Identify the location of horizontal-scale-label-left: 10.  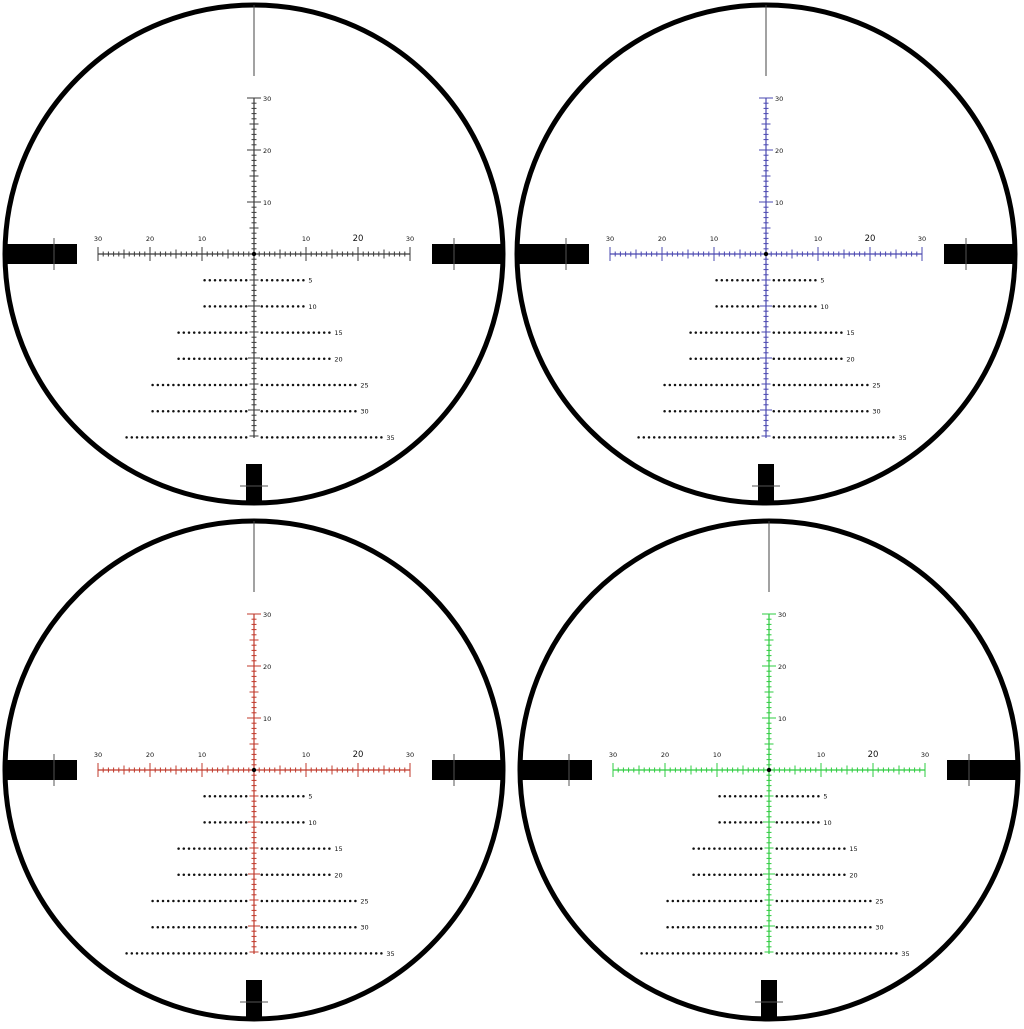
(717, 755).